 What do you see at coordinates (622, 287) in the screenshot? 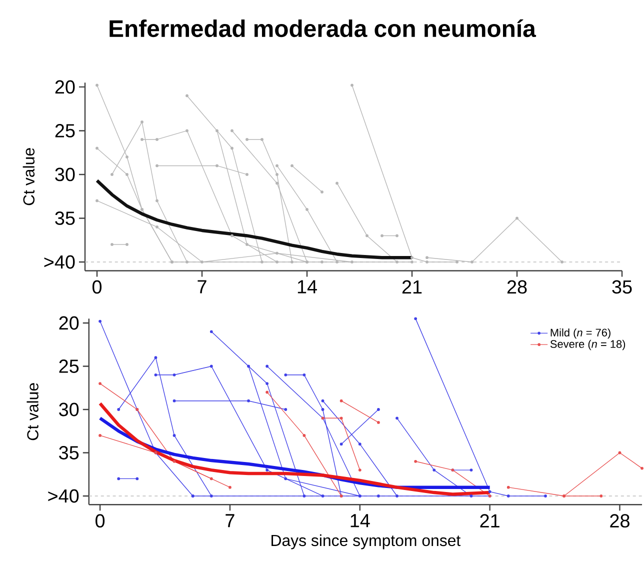
I see `x-tick-label: 35` at bounding box center [622, 287].